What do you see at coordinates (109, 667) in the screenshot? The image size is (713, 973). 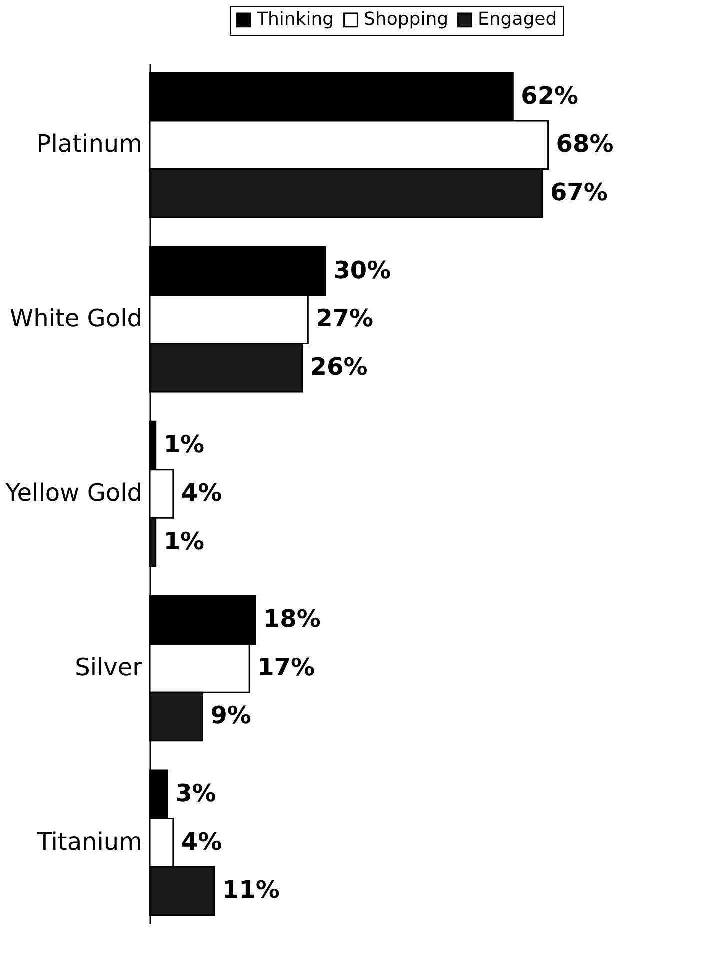 I see `y-tick-label: Silver` at bounding box center [109, 667].